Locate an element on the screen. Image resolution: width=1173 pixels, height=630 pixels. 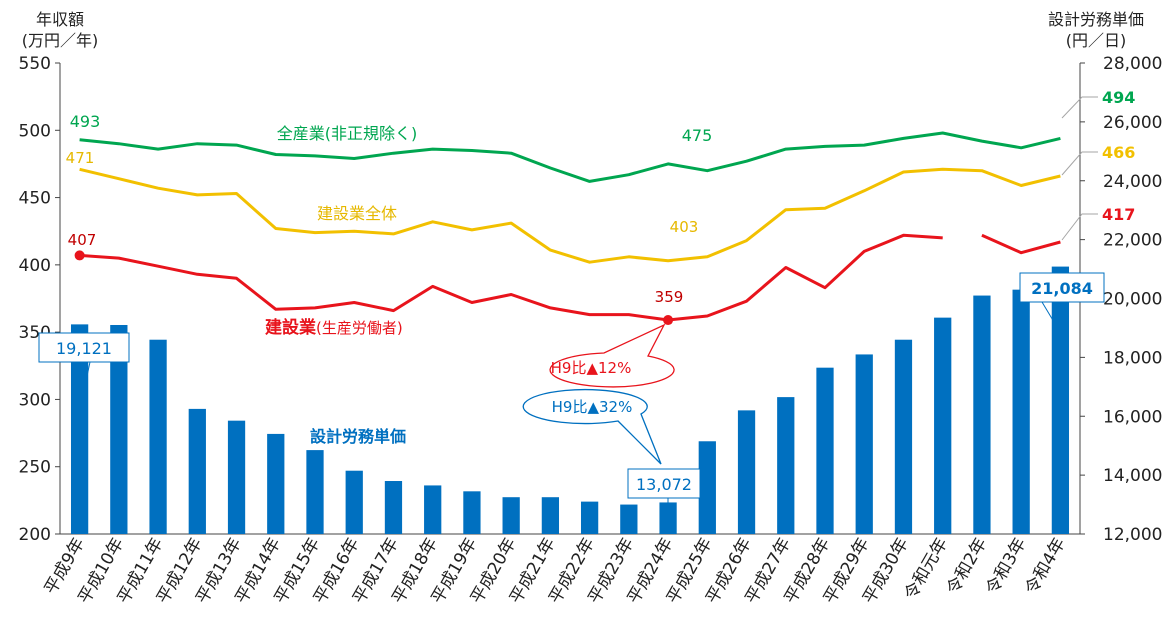
series-label-construction: 建設業全体 is located at coordinates (357, 213).